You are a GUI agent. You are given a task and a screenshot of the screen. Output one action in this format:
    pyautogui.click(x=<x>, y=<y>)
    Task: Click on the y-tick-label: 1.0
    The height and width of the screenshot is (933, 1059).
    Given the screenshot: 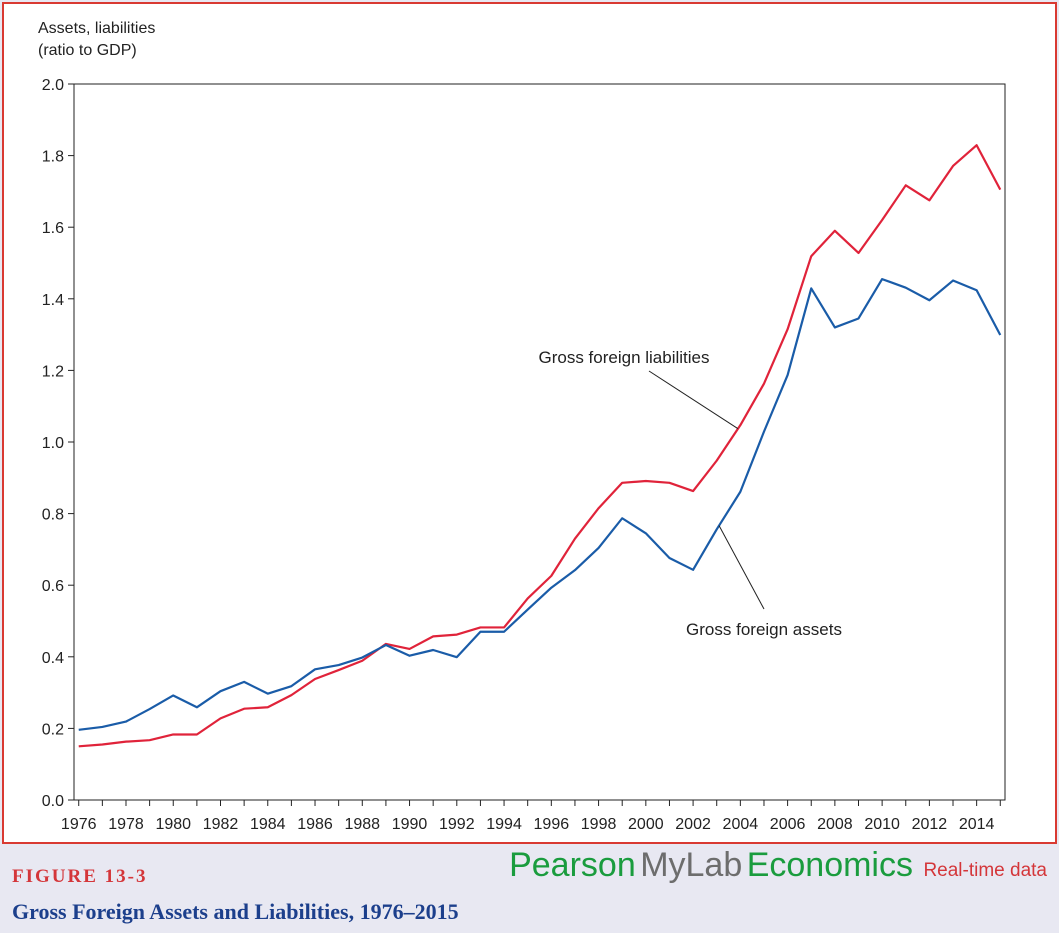 What is the action you would take?
    pyautogui.click(x=53, y=443)
    